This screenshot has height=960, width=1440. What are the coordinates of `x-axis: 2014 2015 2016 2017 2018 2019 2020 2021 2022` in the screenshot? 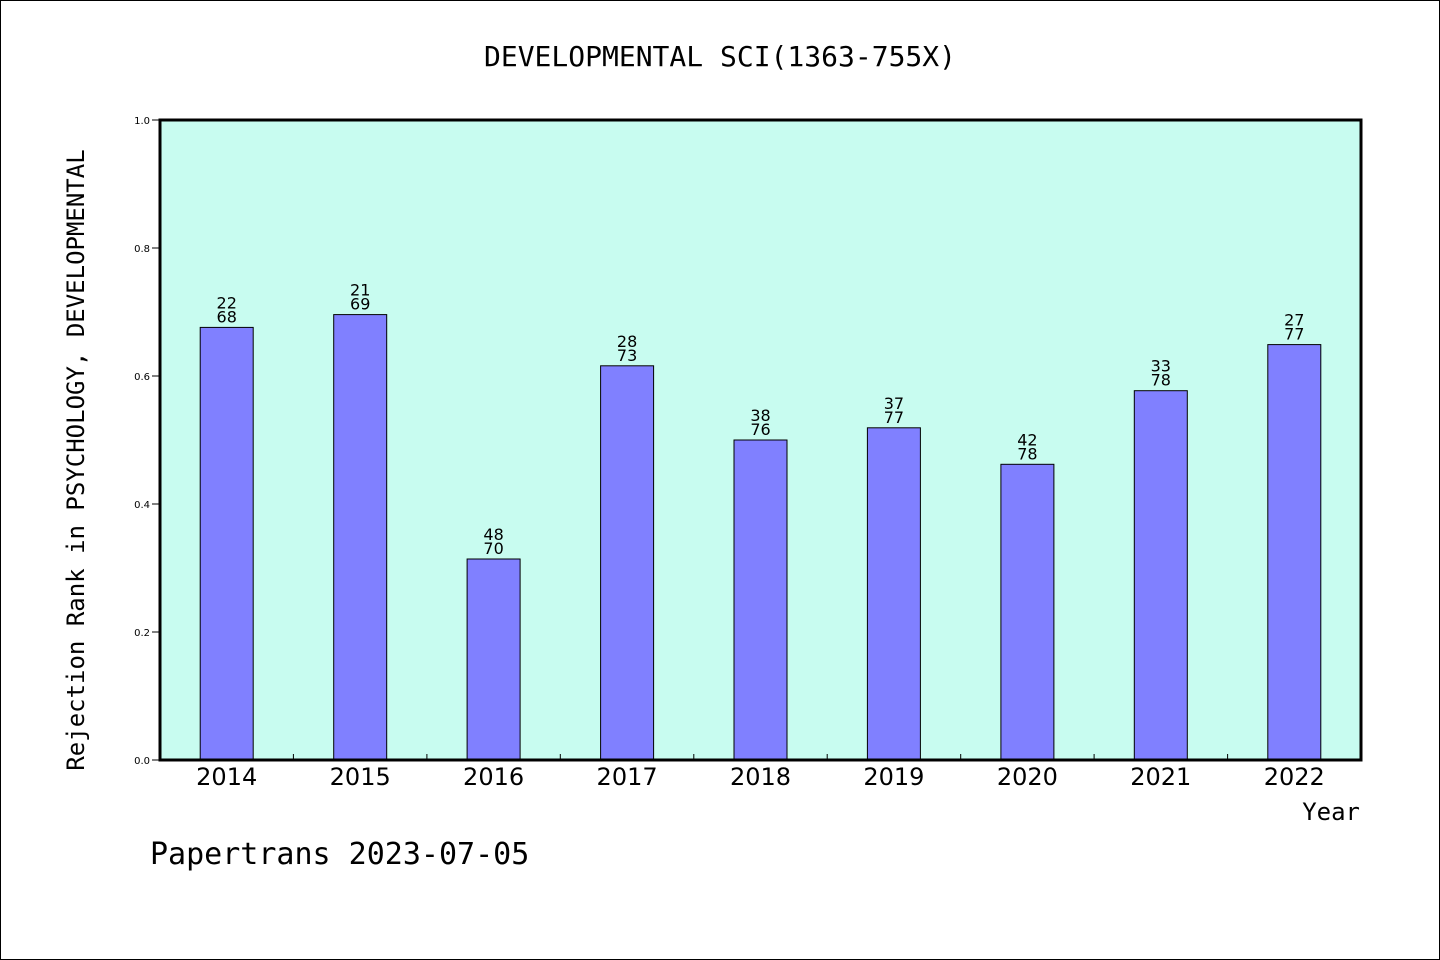 It's located at (760, 772).